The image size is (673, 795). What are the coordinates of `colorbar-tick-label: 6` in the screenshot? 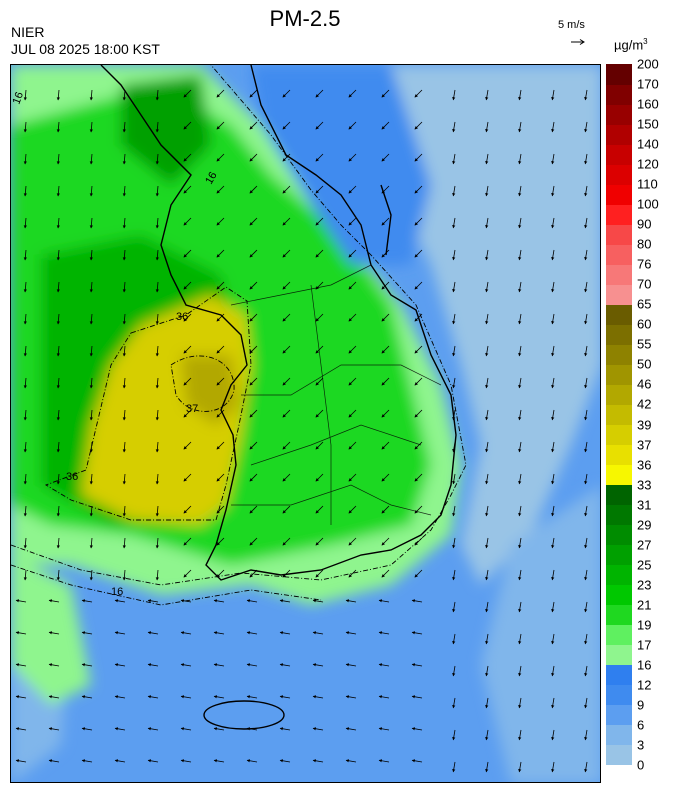 It's located at (641, 725).